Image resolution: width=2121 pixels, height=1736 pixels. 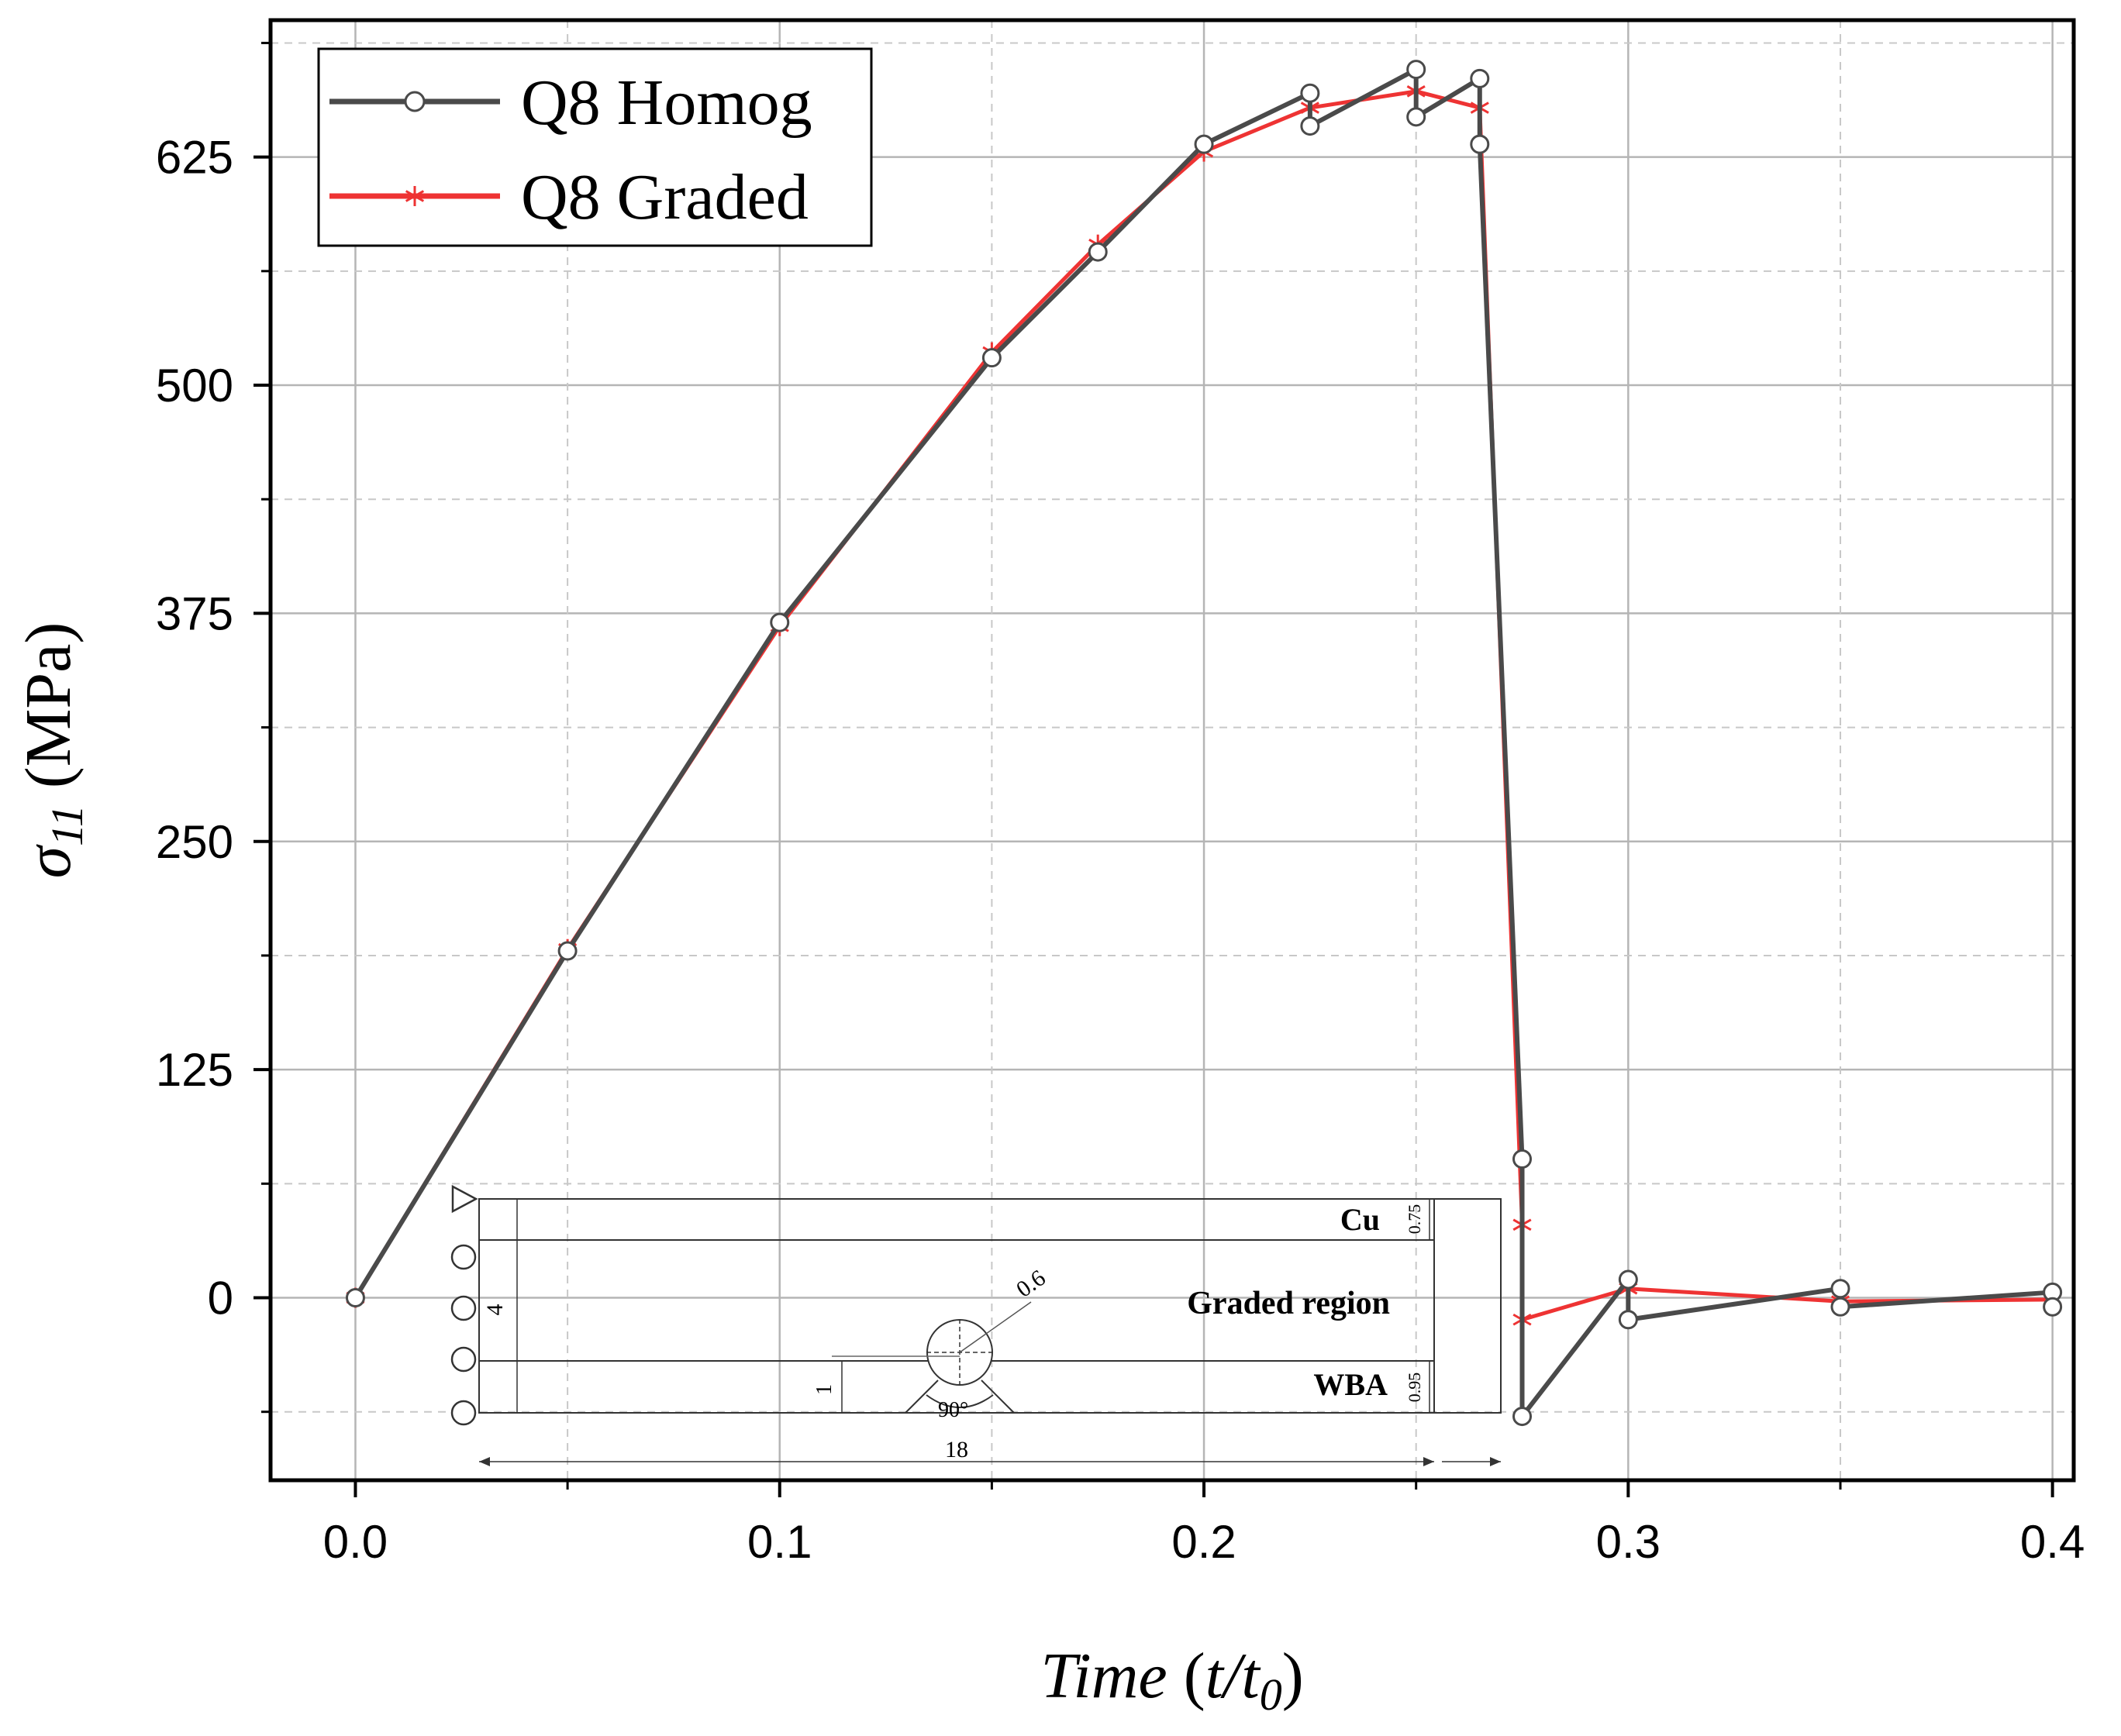 I want to click on cu-label: Cu, so click(x=1360, y=1219).